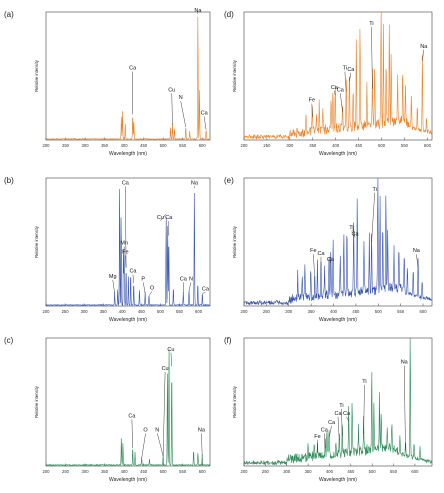  I want to click on x-axis-label: Wavelength (nm), so click(128, 154).